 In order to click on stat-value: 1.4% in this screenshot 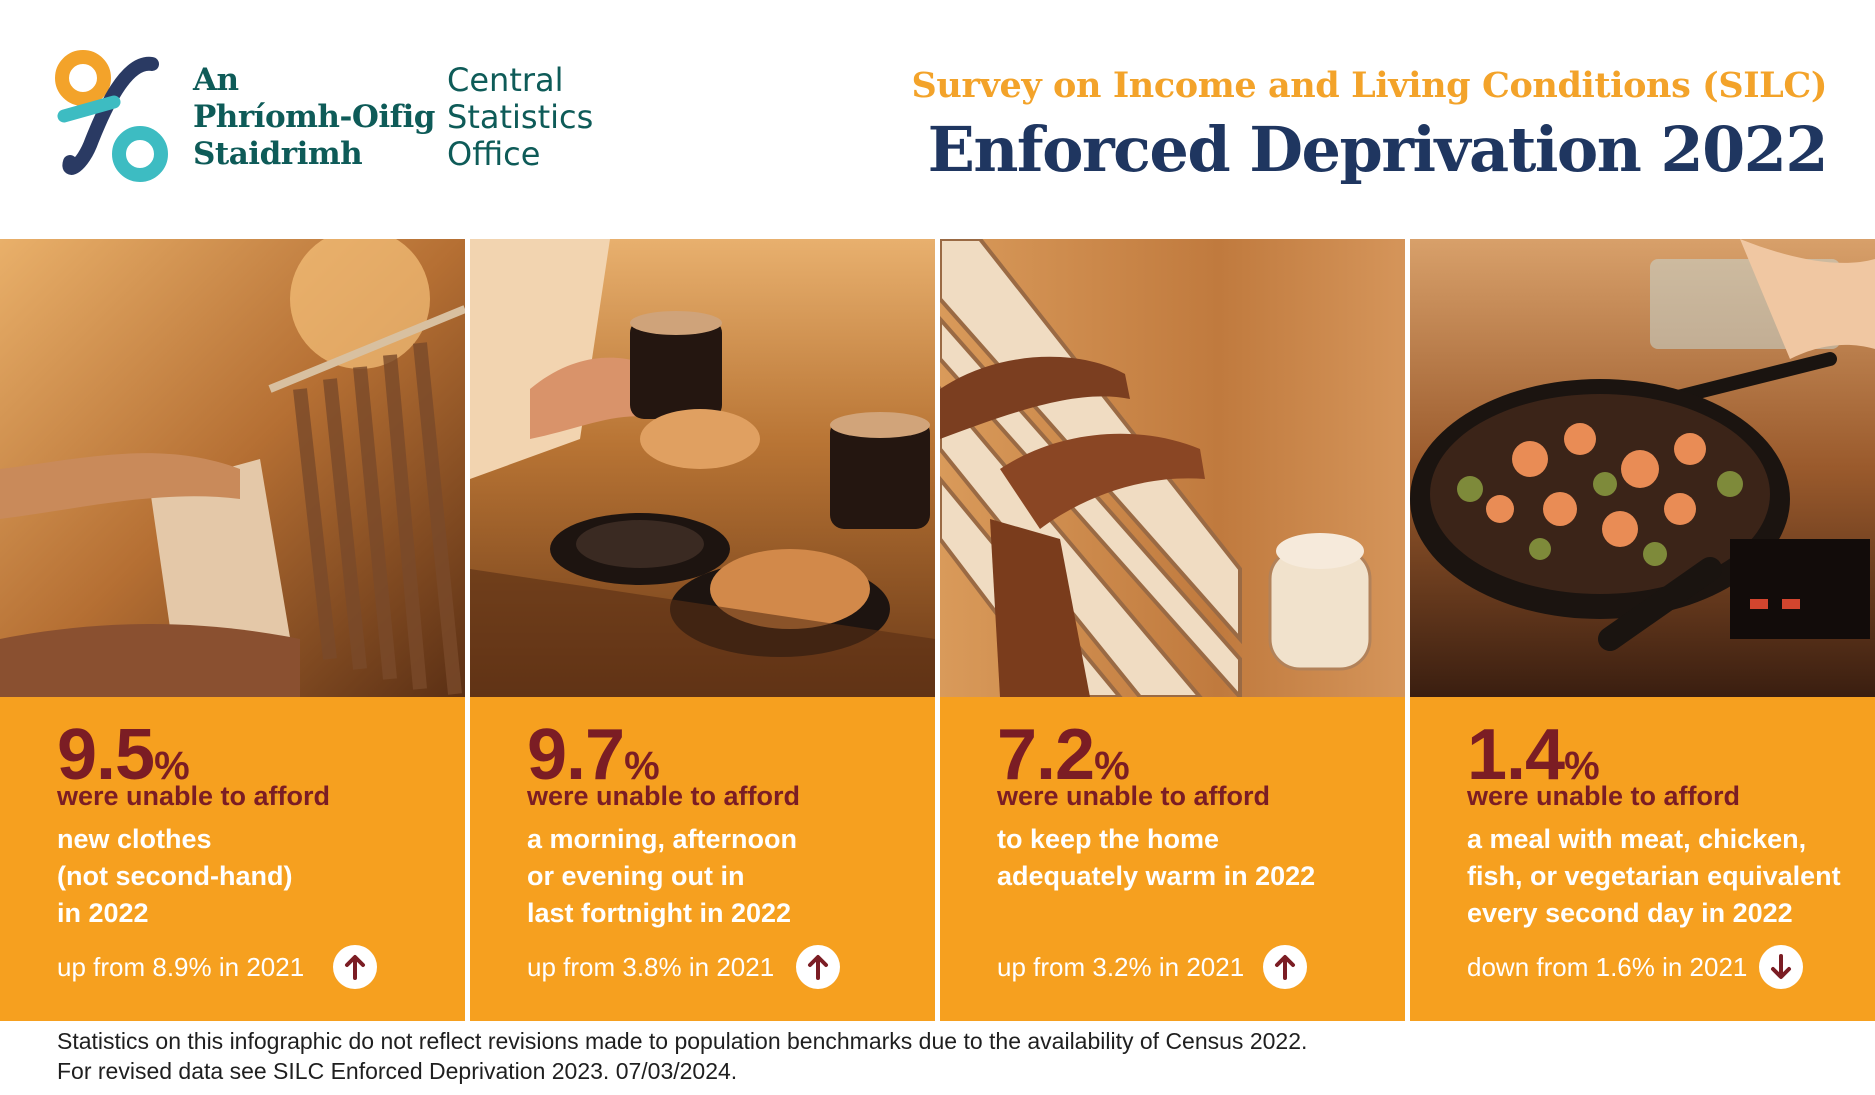, I will do `click(1533, 755)`.